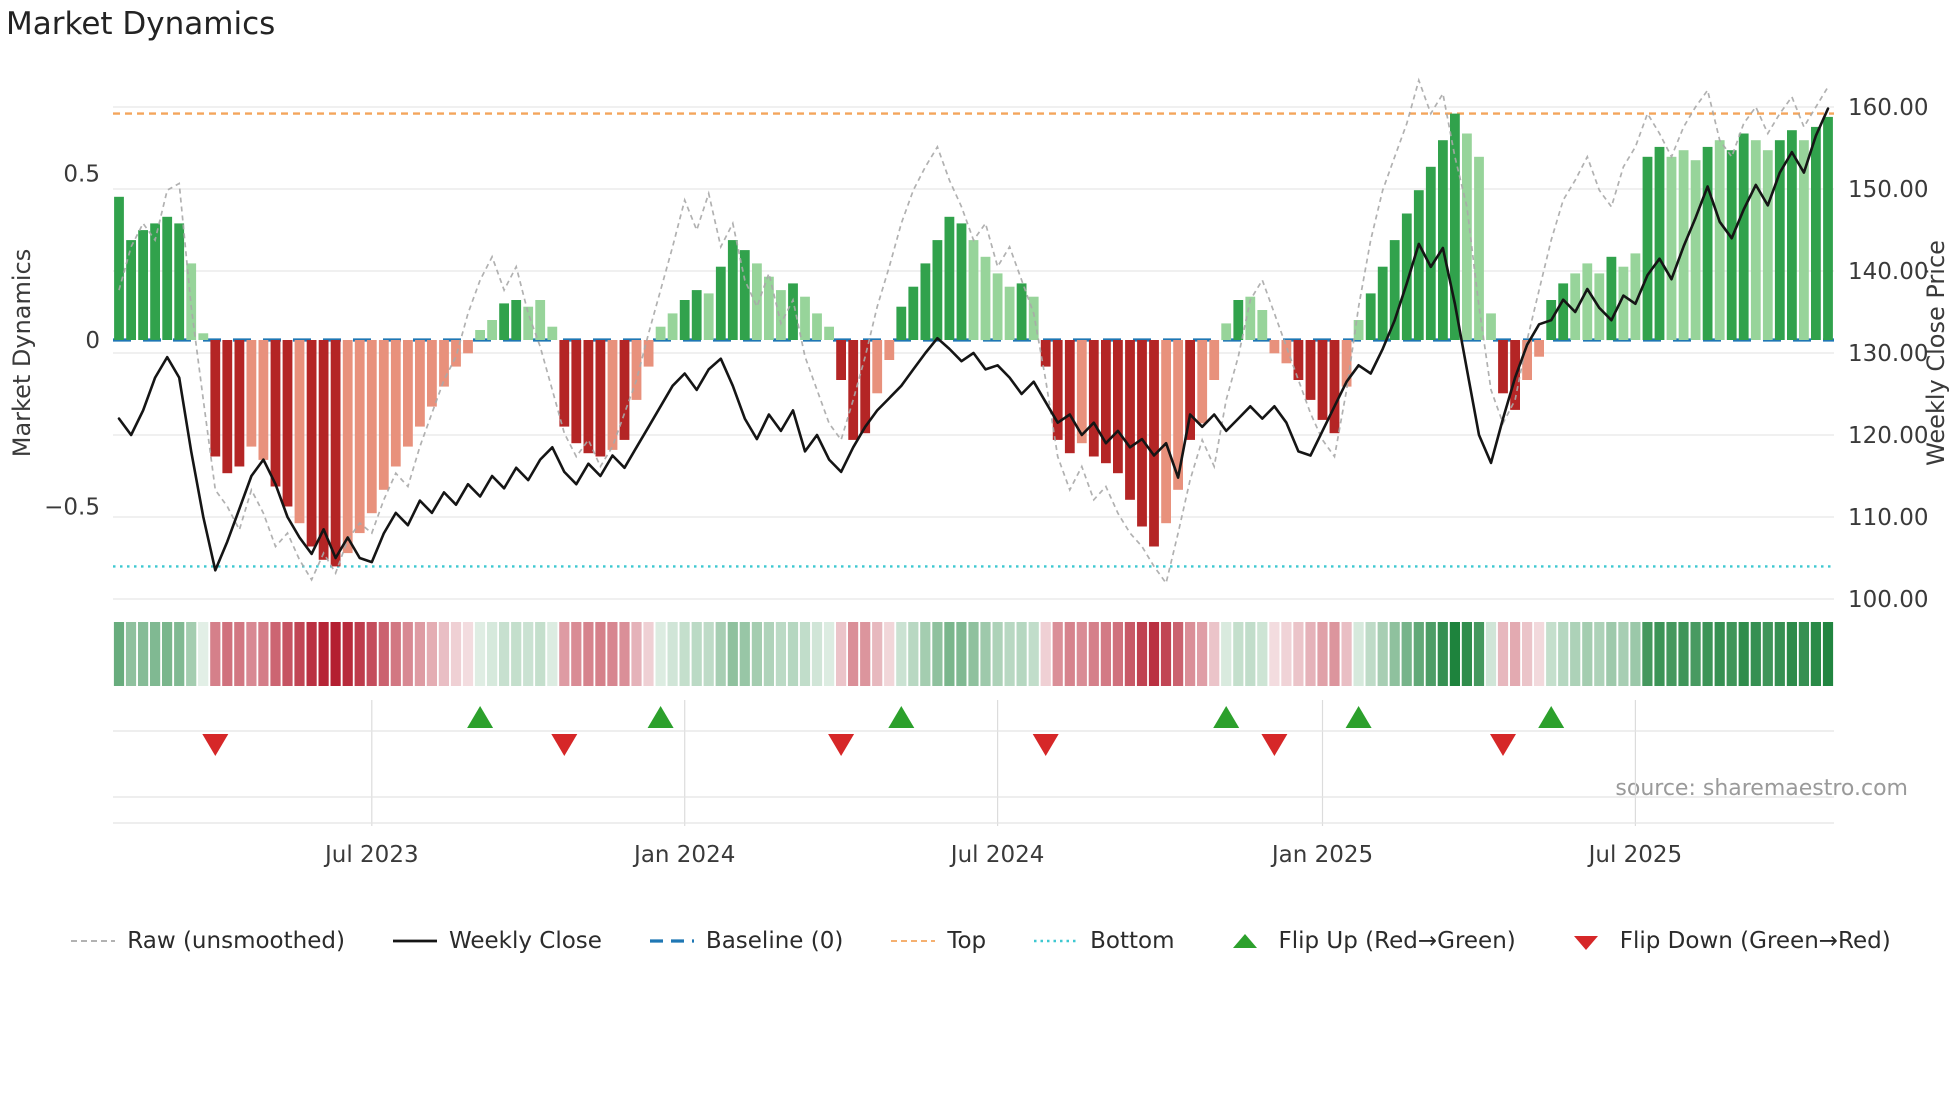  I want to click on svg-text: 110.00, so click(1888, 518).